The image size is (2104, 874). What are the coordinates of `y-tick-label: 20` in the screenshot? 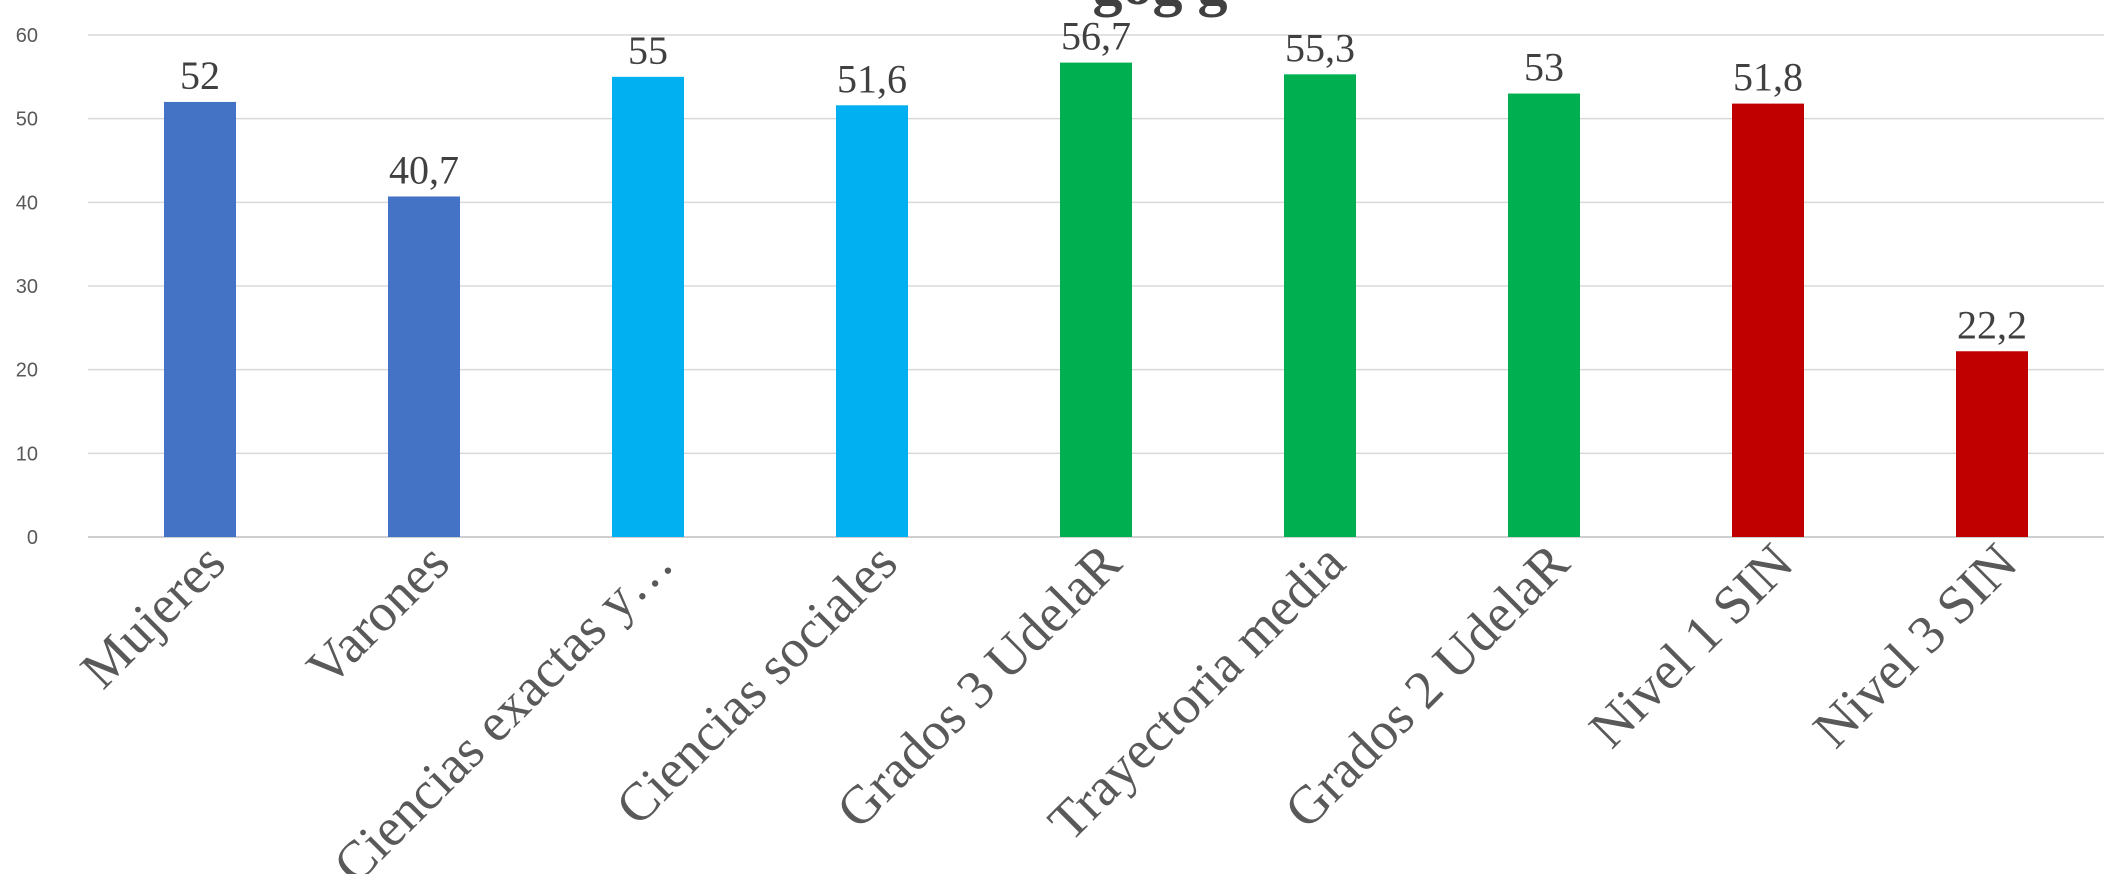 It's located at (27, 371).